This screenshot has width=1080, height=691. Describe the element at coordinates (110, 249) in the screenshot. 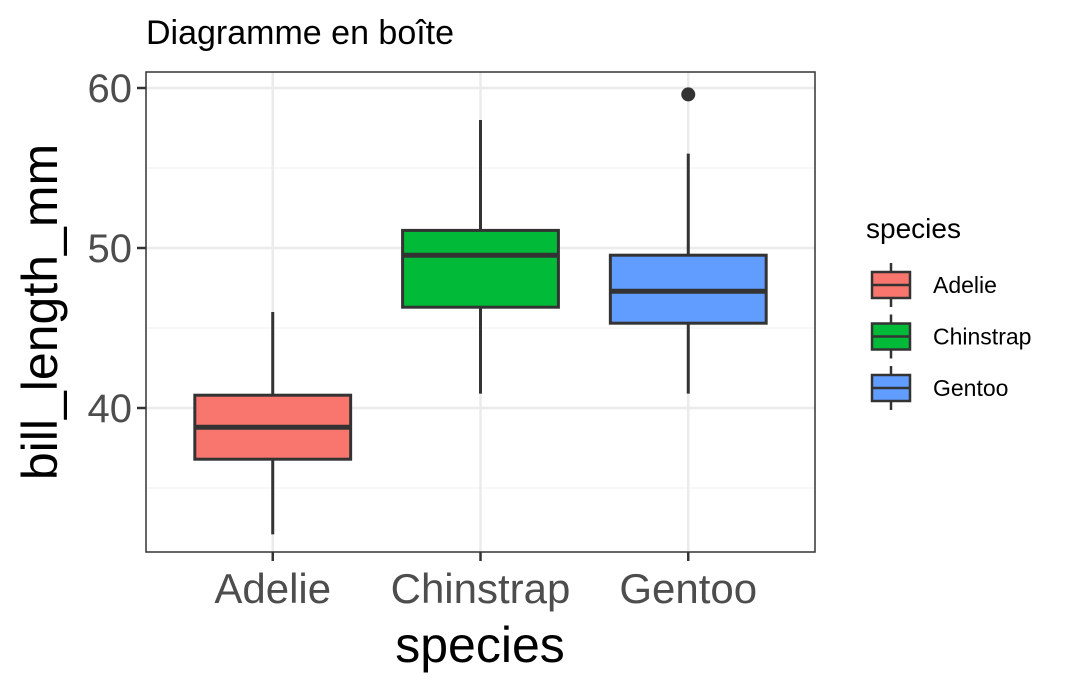

I see `y-tick-label: 50` at that location.